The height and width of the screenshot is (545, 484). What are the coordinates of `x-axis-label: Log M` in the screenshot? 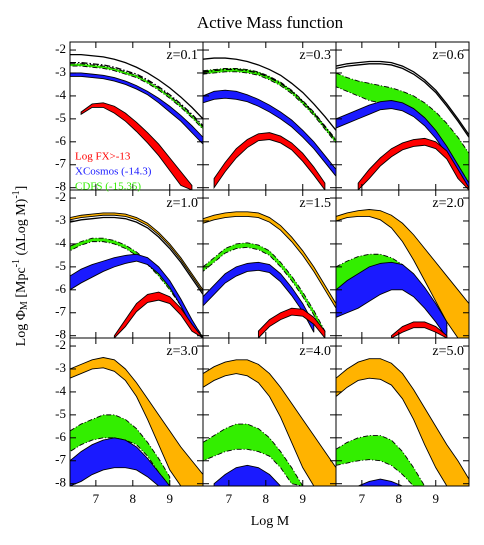 It's located at (270, 521).